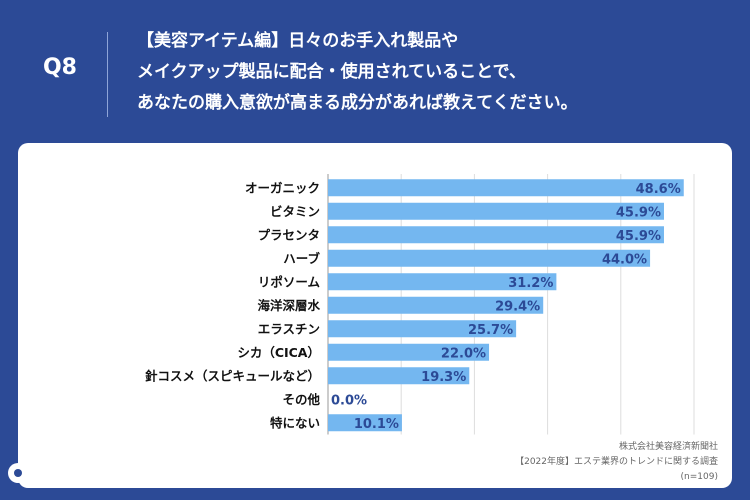  I want to click on question-line-2: メイクアップ製品に配合・使用されていることで、, so click(331, 72).